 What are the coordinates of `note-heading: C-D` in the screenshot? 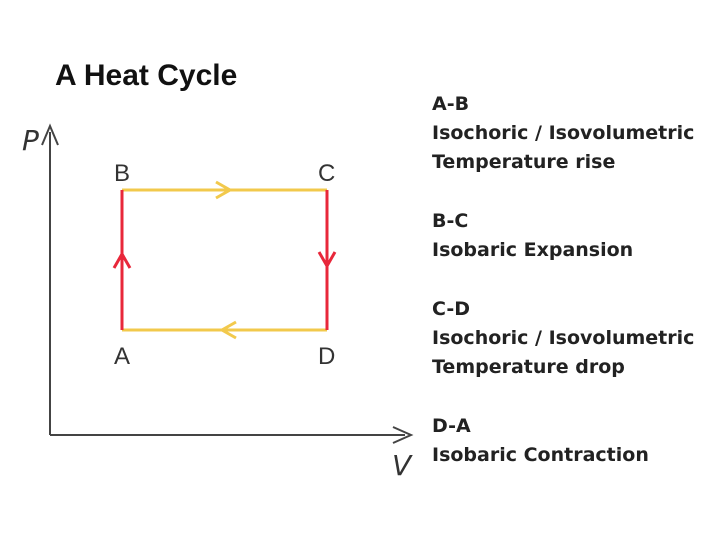 It's located at (451, 309).